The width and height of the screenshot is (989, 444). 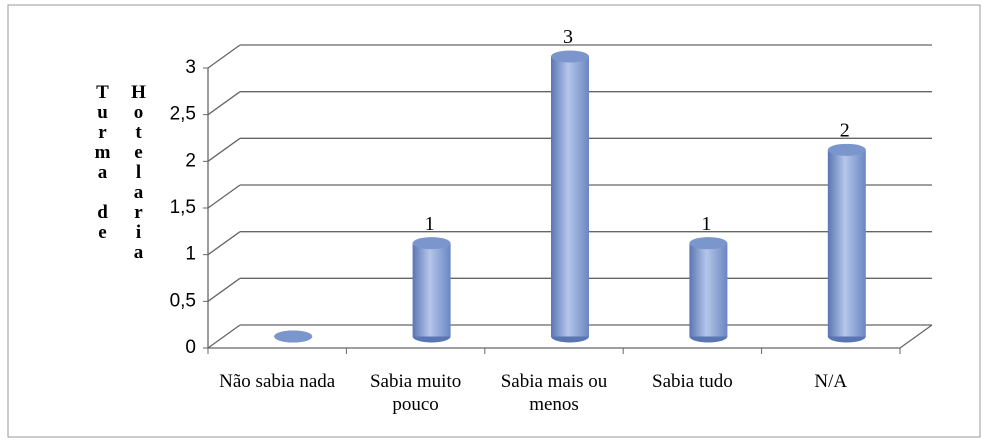 What do you see at coordinates (415, 393) in the screenshot?
I see `x-tick-label: Sabia muito pouco` at bounding box center [415, 393].